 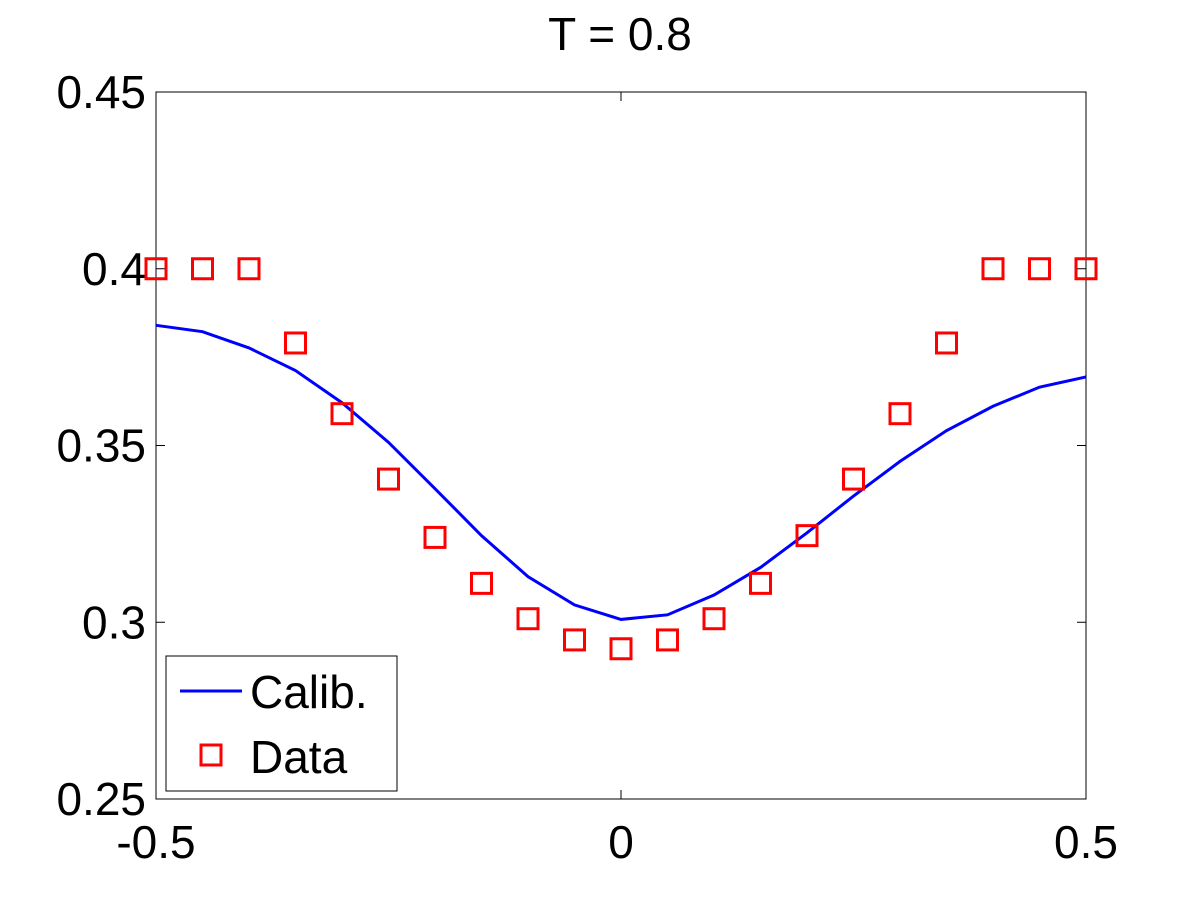 What do you see at coordinates (309, 692) in the screenshot?
I see `legend-label-calib: Calib.` at bounding box center [309, 692].